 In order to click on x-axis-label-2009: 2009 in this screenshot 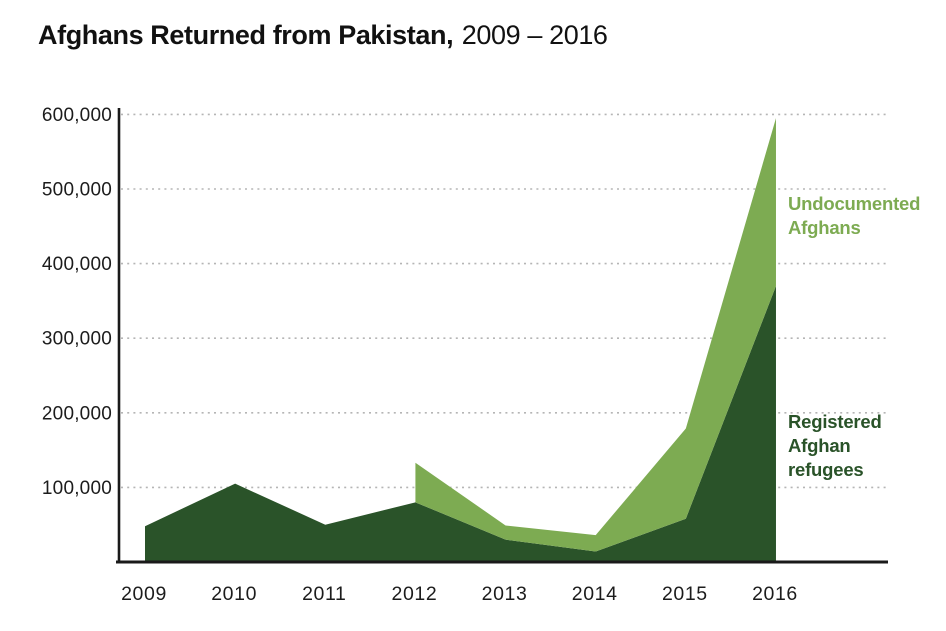, I will do `click(144, 594)`.